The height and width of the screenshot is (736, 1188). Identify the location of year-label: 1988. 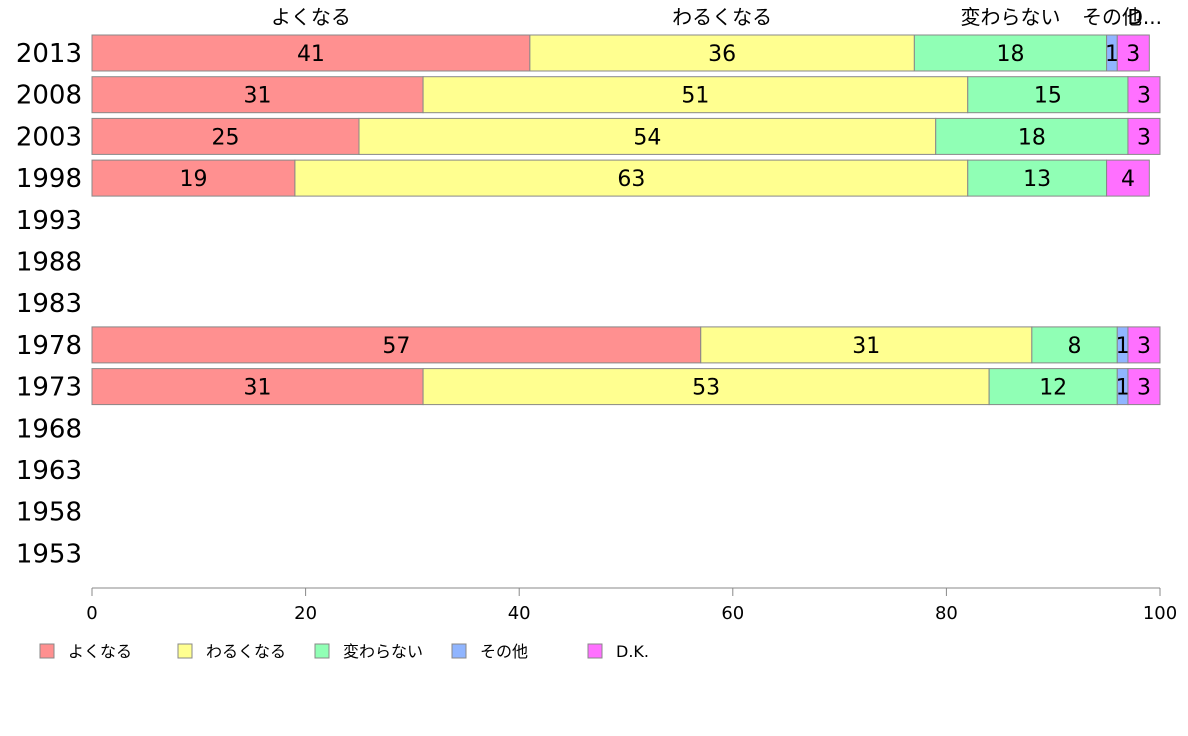
(49, 263).